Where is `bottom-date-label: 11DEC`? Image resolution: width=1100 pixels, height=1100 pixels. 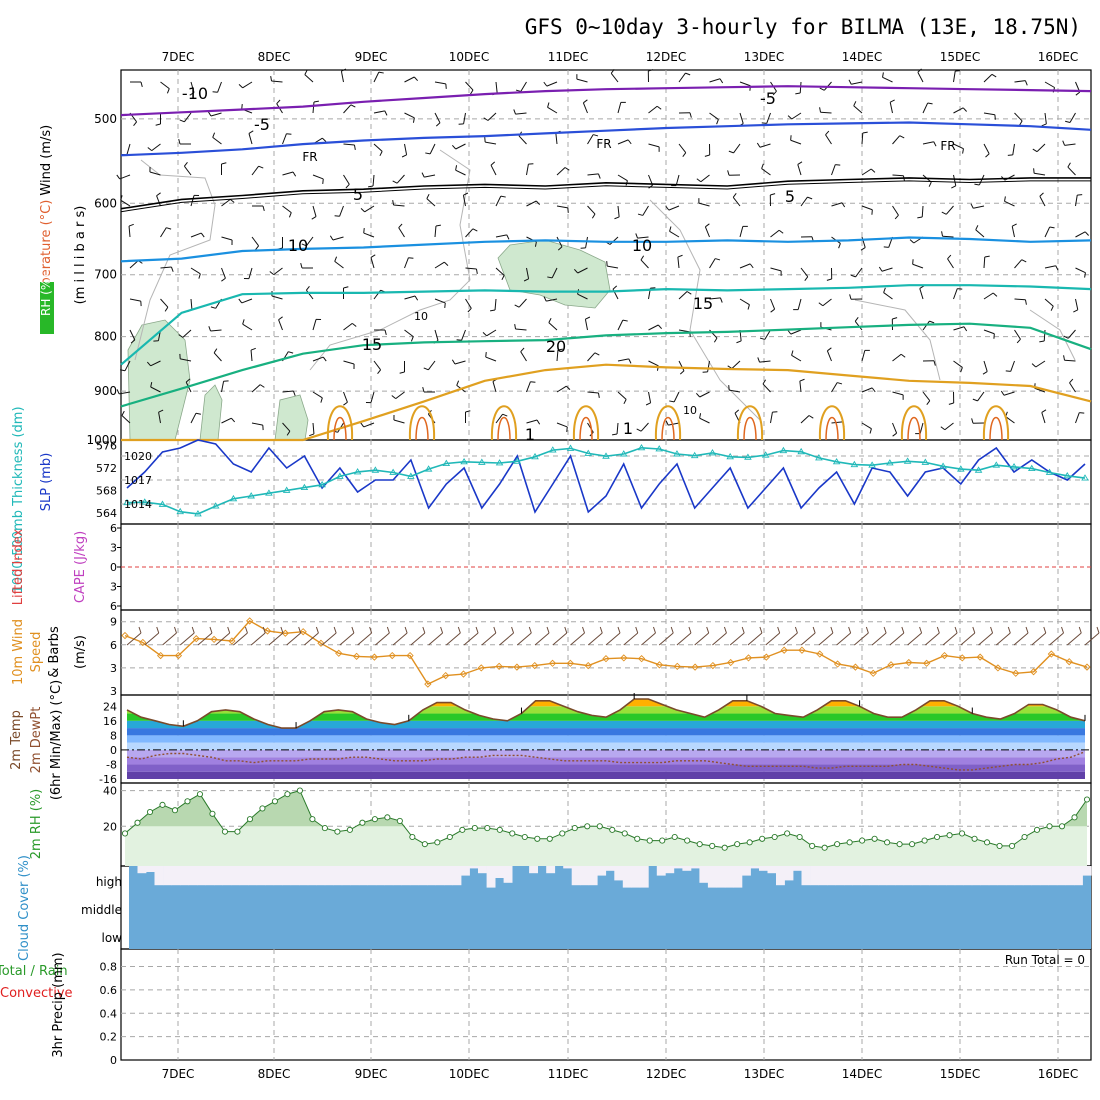
bottom-date-label: 11DEC is located at coordinates (568, 1074).